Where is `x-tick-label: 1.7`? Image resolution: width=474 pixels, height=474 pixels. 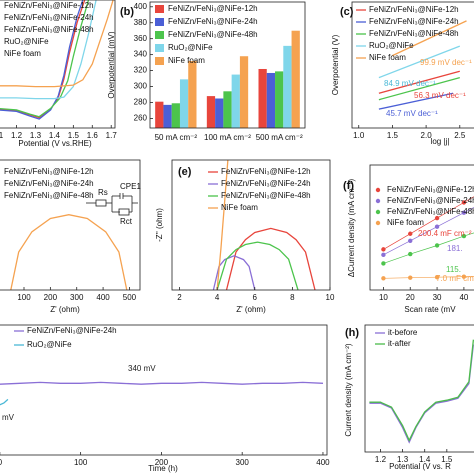 x-tick-label: 1.7 is located at coordinates (112, 135).